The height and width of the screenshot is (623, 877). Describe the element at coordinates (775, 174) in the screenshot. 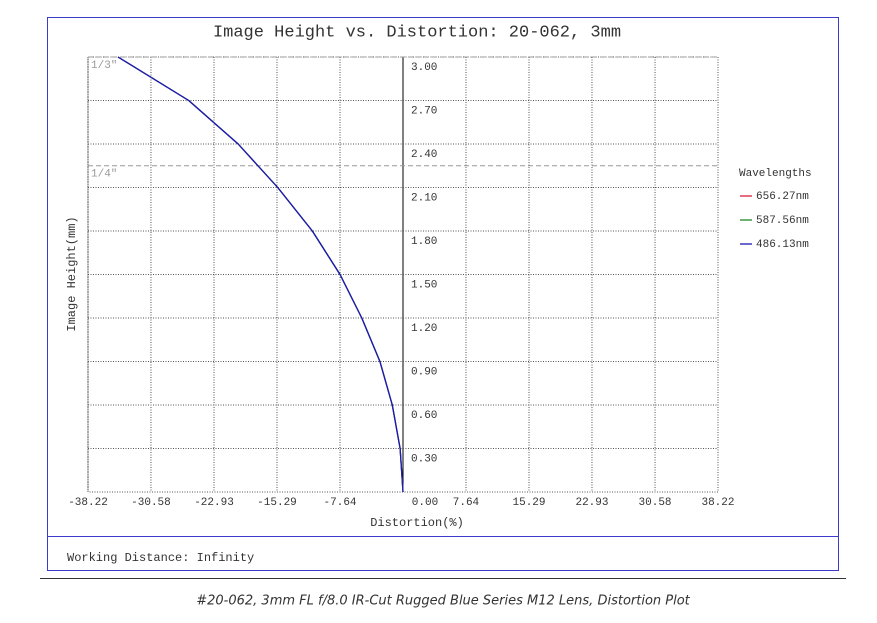

I see `legend-title: Wavelengths` at that location.